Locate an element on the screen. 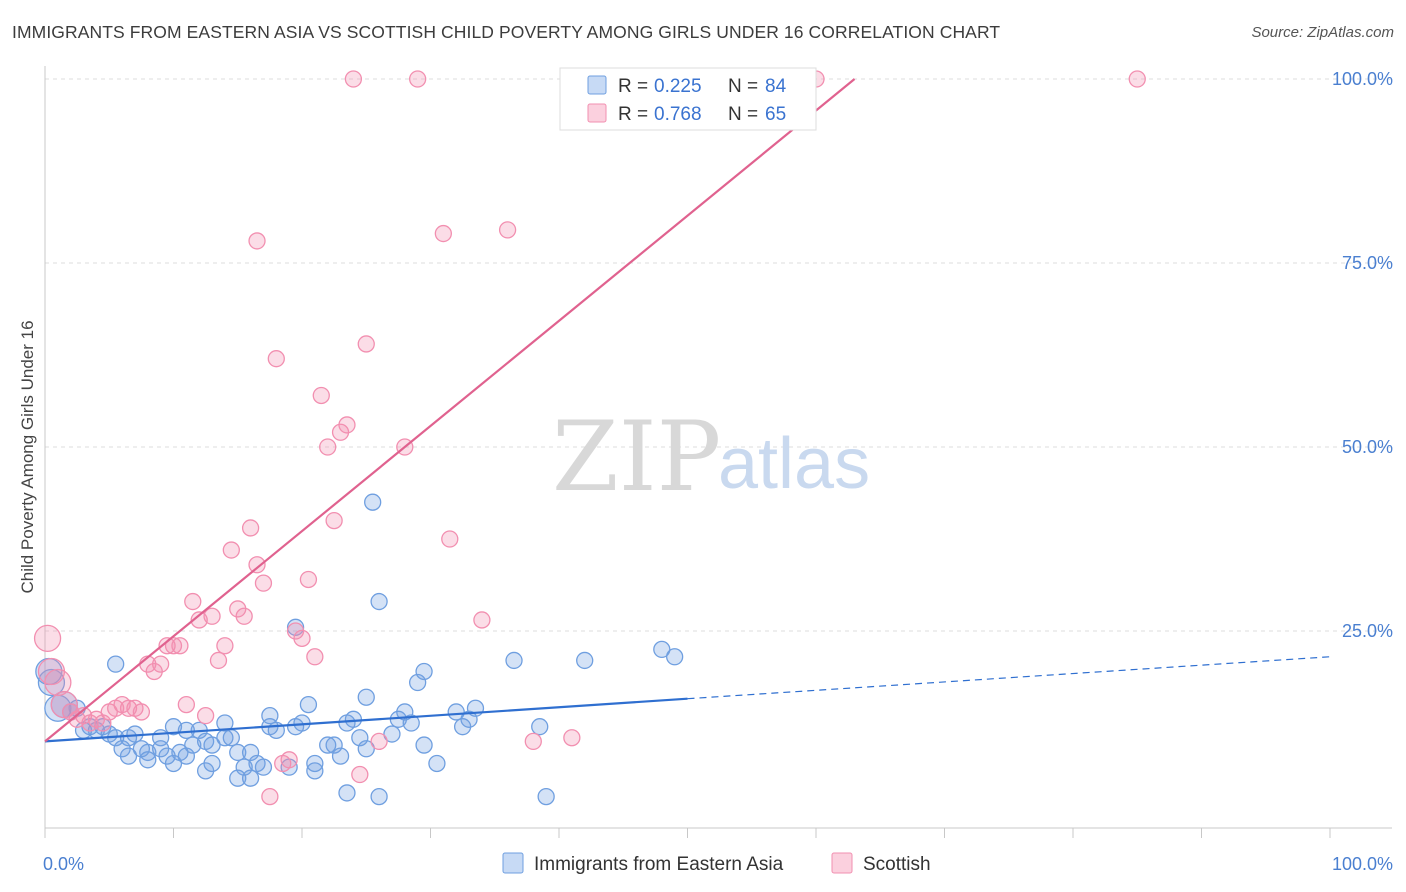 The image size is (1406, 892). legend-swatch-pink is located at coordinates (597, 113).